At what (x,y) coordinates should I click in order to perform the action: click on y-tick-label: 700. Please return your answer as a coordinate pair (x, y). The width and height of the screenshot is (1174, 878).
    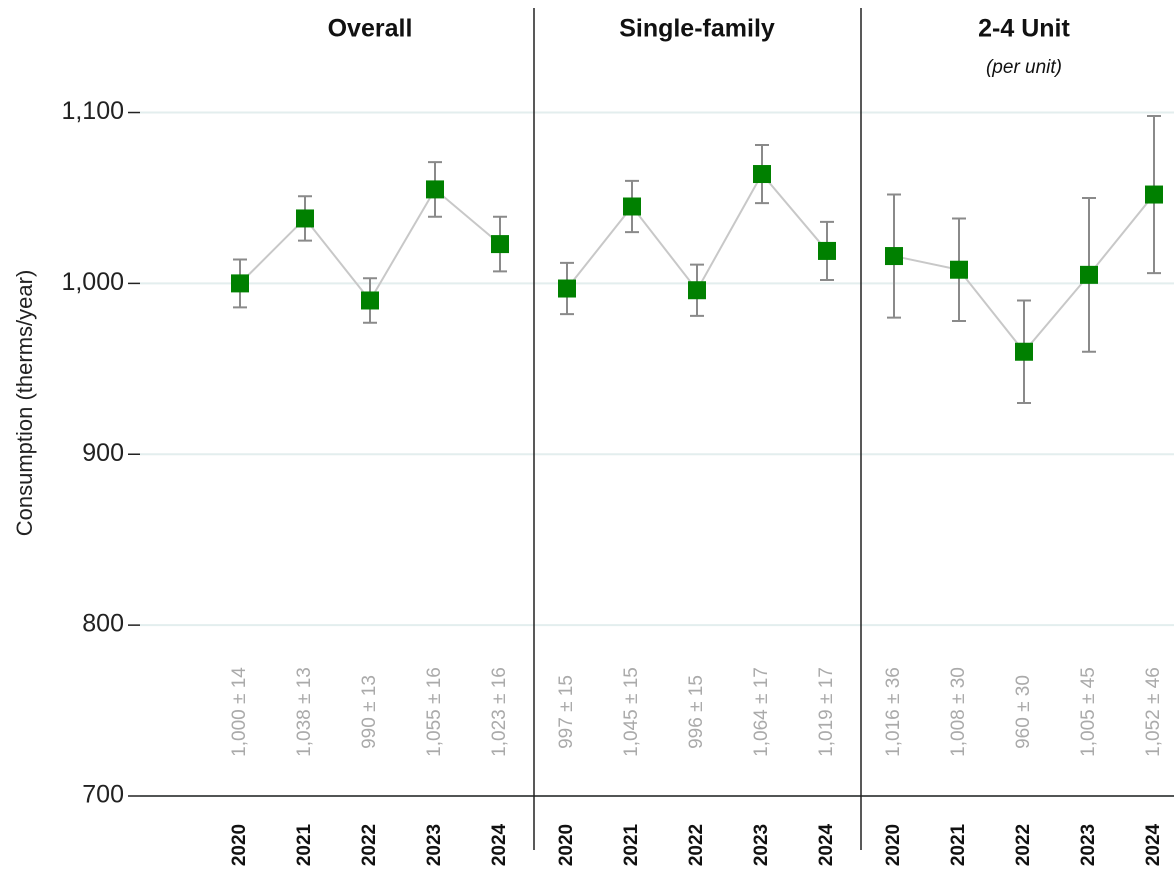
    Looking at the image, I should click on (103, 795).